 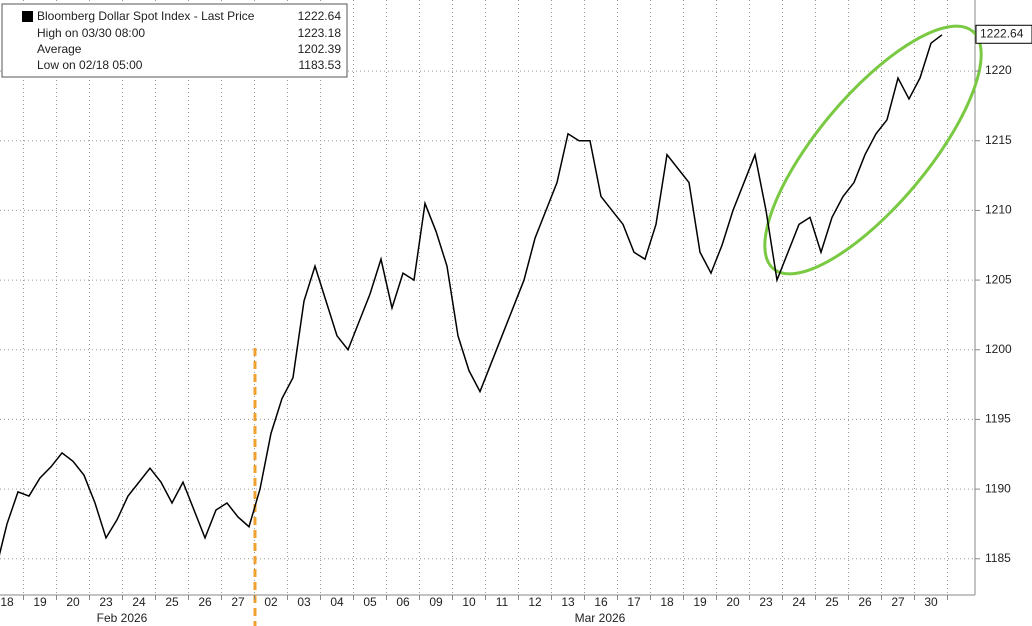 What do you see at coordinates (320, 65) in the screenshot?
I see `legend-value: 1183.53` at bounding box center [320, 65].